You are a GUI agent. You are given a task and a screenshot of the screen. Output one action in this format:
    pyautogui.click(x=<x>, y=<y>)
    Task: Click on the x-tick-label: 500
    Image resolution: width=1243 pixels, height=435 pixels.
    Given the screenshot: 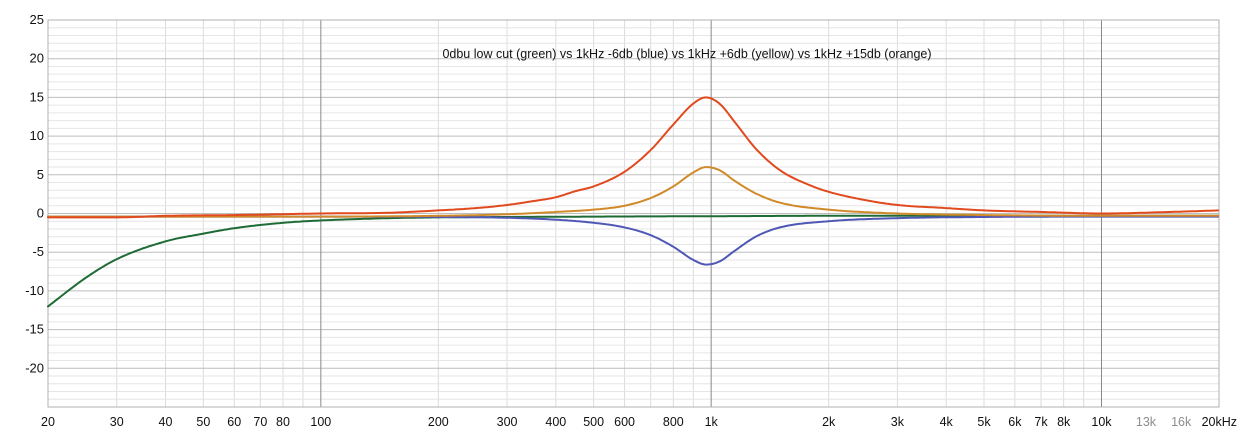 What is the action you would take?
    pyautogui.click(x=593, y=422)
    